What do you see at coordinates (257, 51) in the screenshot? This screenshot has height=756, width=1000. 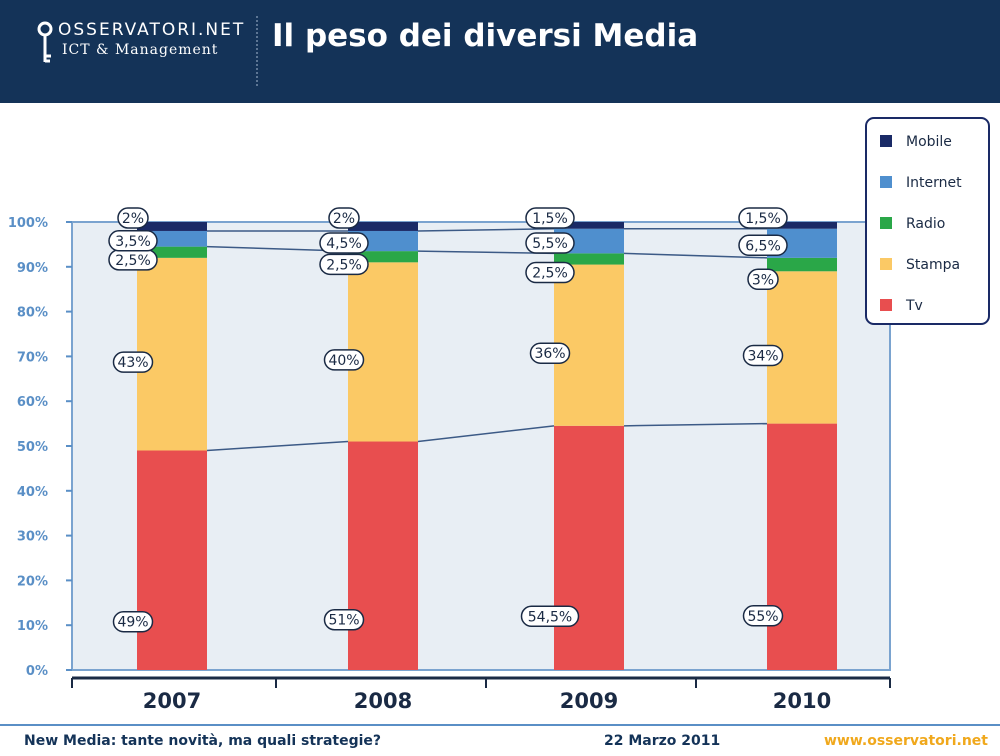 I see `header-divider` at bounding box center [257, 51].